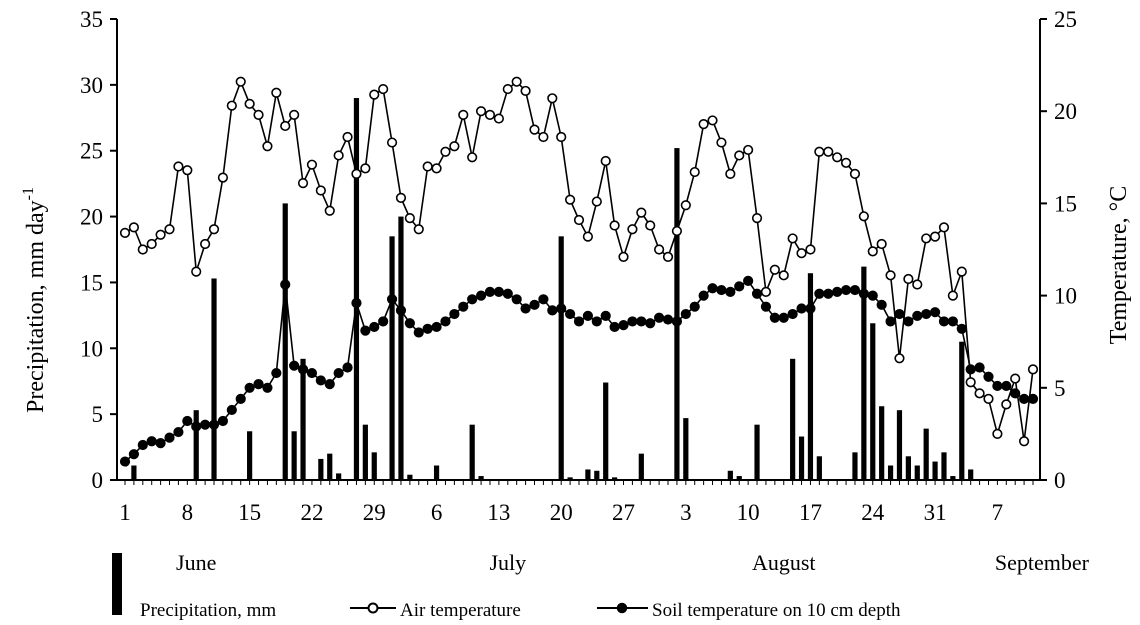  What do you see at coordinates (34, 300) in the screenshot?
I see `left-axis-title: Precipitation, mm day-1` at bounding box center [34, 300].